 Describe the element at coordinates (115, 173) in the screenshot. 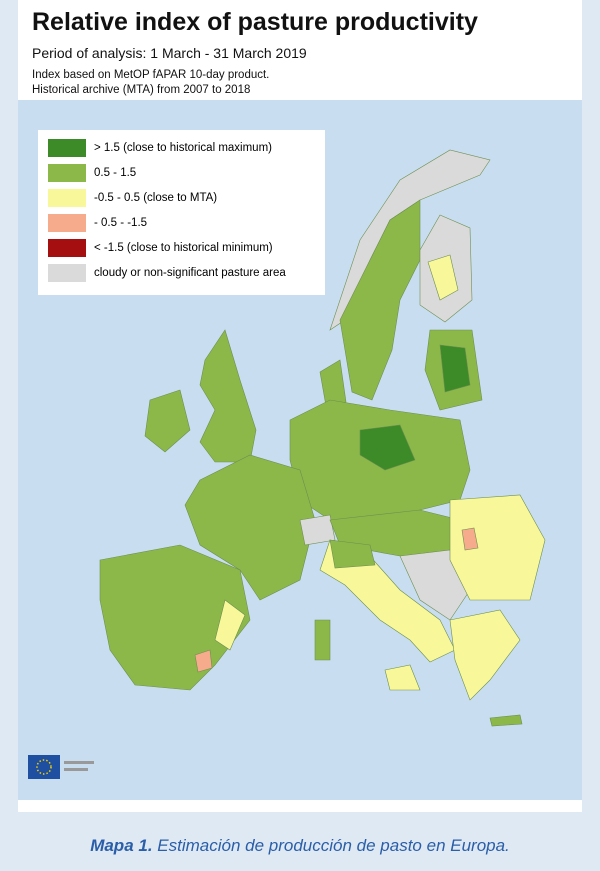

I see `legend-label: 0.5 - 1.5` at that location.